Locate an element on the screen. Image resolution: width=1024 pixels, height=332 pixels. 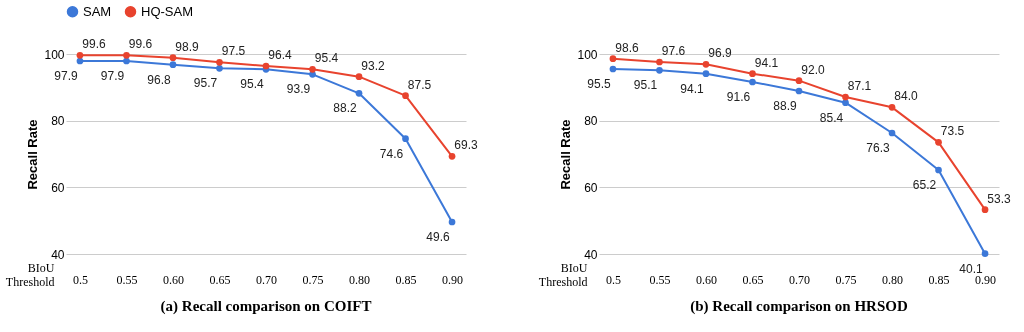
data-label: 88.2 is located at coordinates (345, 108).